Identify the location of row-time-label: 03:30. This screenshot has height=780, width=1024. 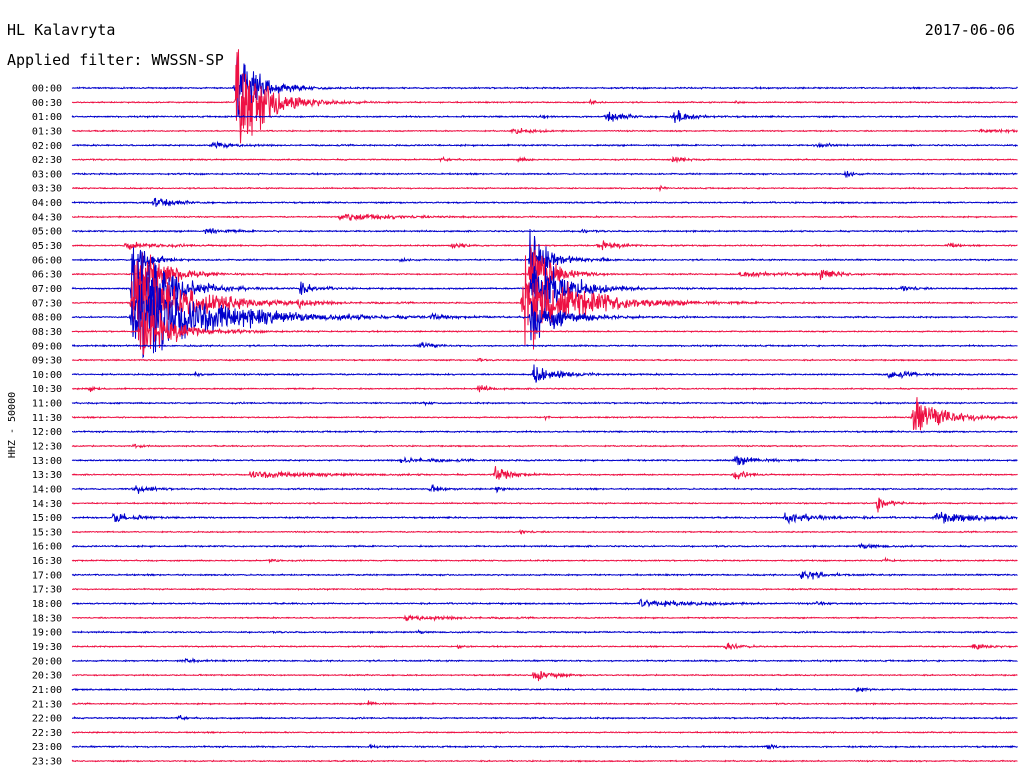
(47, 189).